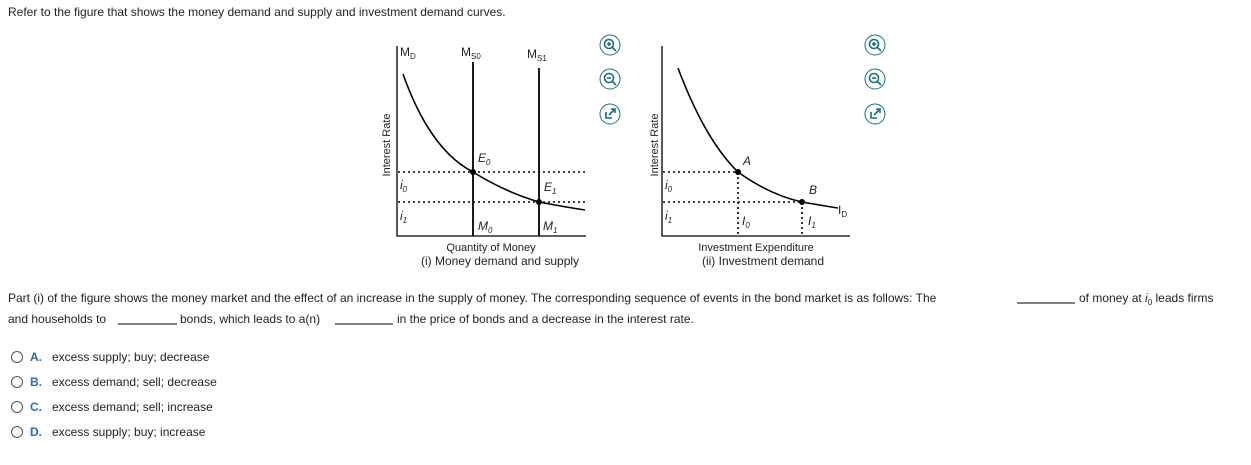 This screenshot has width=1251, height=465. I want to click on label-i0-q: I0, so click(746, 222).